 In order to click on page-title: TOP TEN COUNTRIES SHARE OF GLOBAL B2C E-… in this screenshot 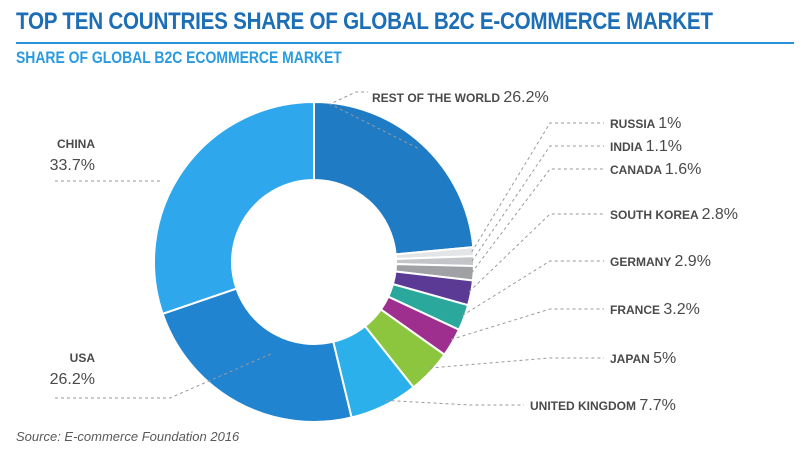, I will do `click(364, 21)`.